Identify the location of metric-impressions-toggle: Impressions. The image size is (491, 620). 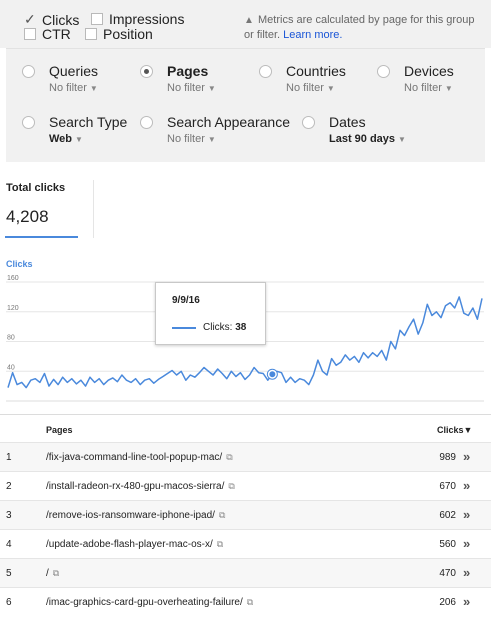
(137, 19).